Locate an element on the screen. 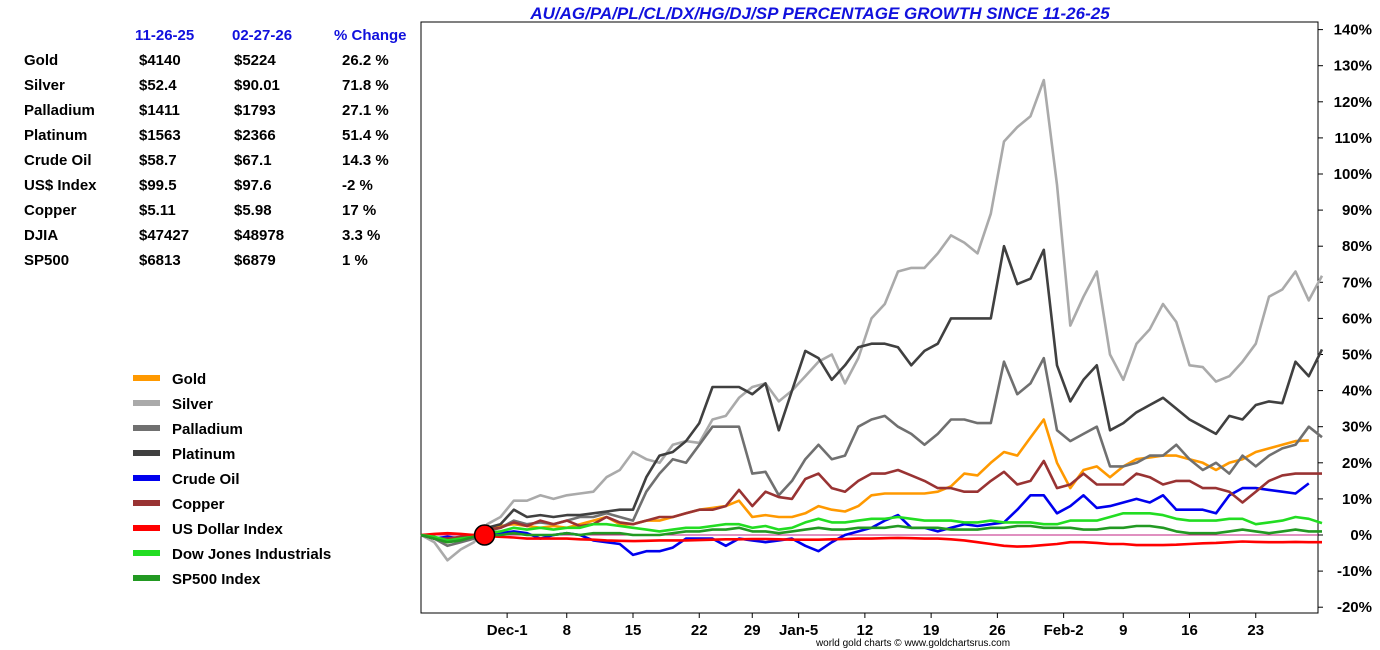 The height and width of the screenshot is (650, 1380). table-cell-change: 27.1 % is located at coordinates (365, 110).